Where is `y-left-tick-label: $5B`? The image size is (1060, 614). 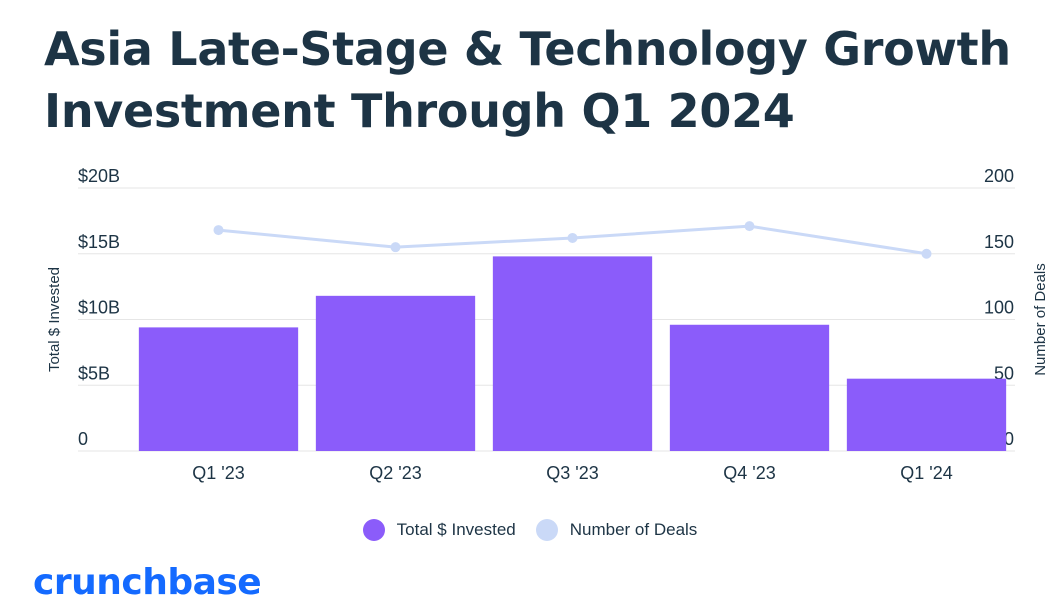
y-left-tick-label: $5B is located at coordinates (94, 373).